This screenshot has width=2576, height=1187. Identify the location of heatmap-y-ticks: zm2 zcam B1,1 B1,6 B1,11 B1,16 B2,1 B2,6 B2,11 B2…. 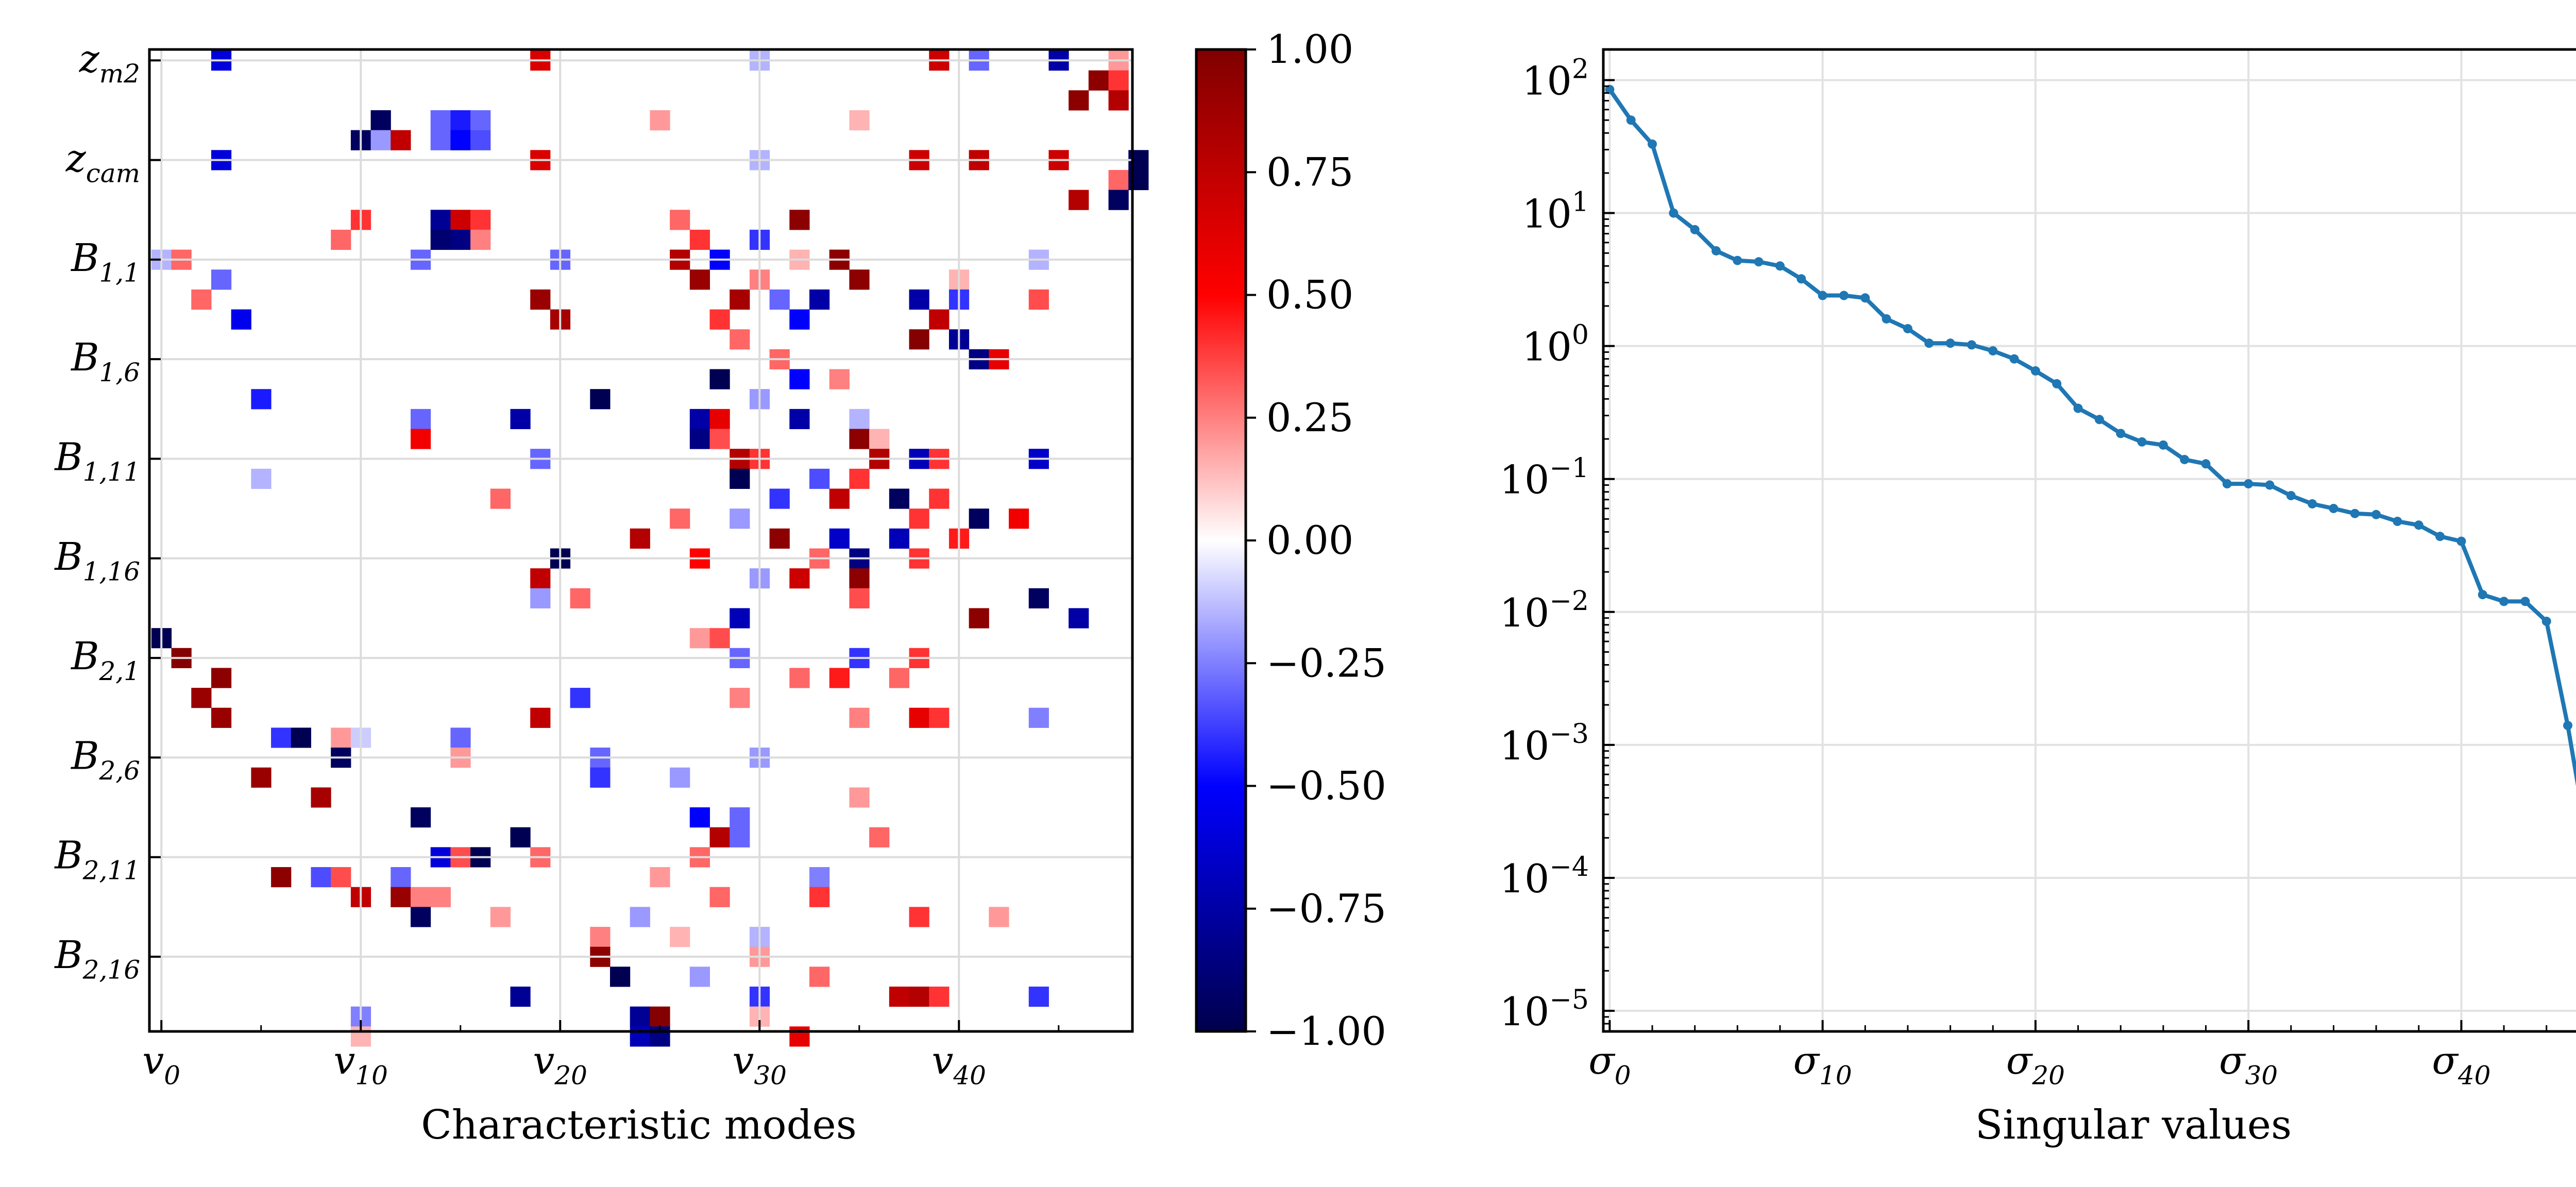
(108, 511).